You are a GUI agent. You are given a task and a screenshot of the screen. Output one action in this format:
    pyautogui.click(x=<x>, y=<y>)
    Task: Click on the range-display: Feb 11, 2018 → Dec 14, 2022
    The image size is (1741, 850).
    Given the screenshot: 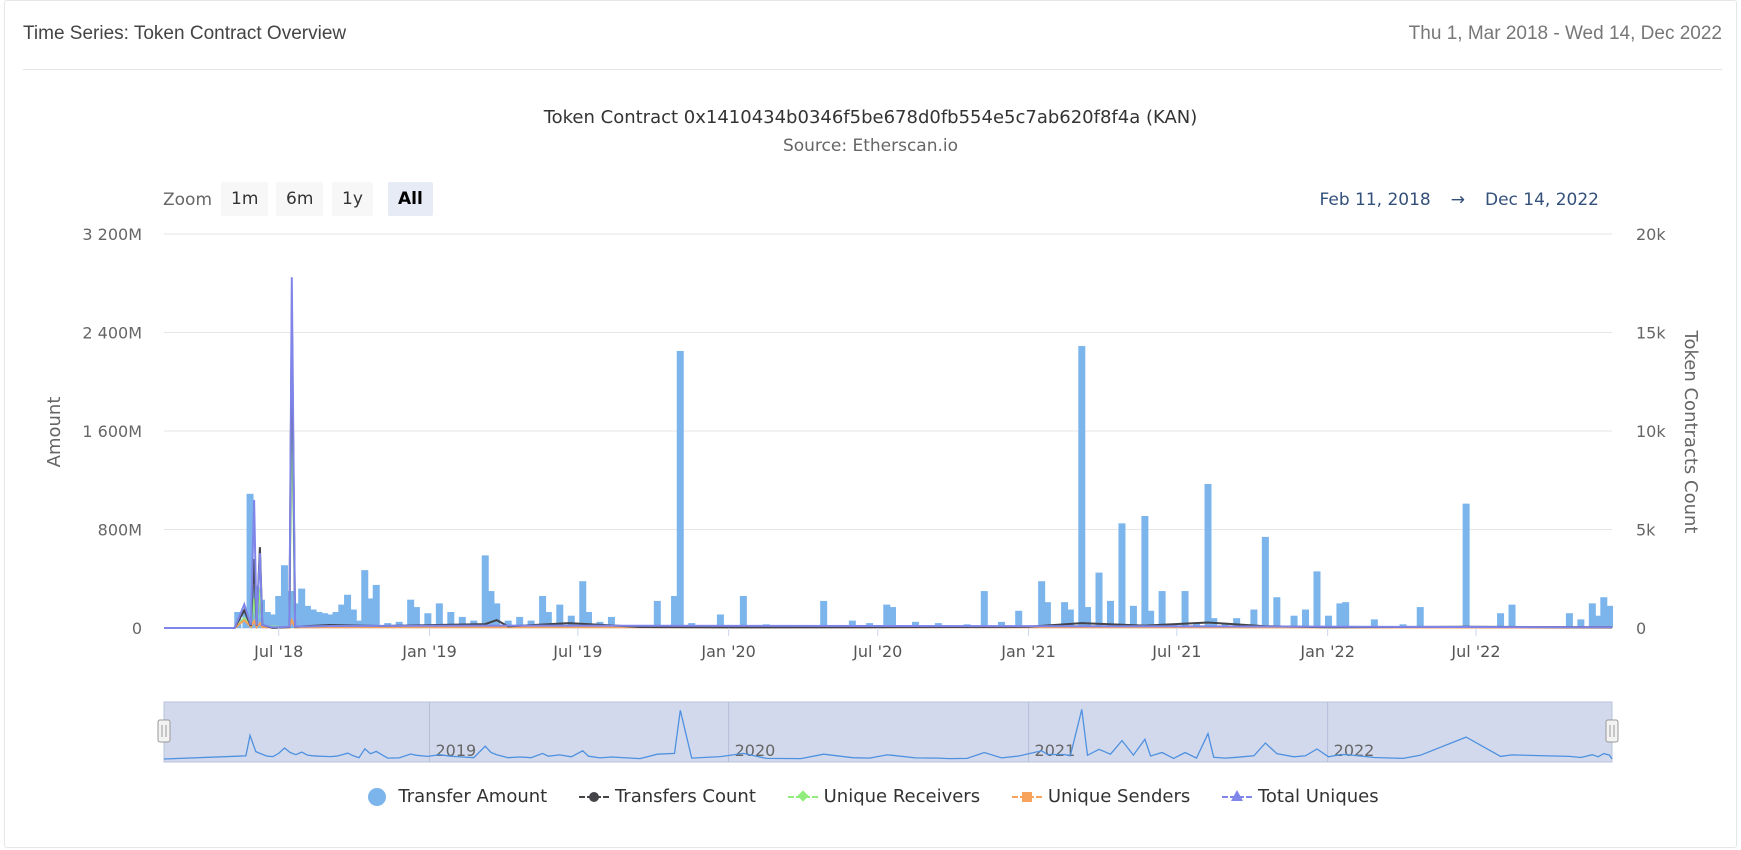 What is the action you would take?
    pyautogui.click(x=1459, y=200)
    